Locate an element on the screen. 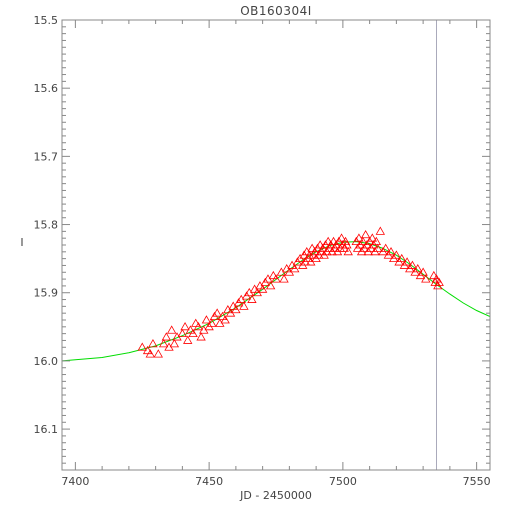 The image size is (510, 510). chart-title: OB160304I is located at coordinates (276, 11).